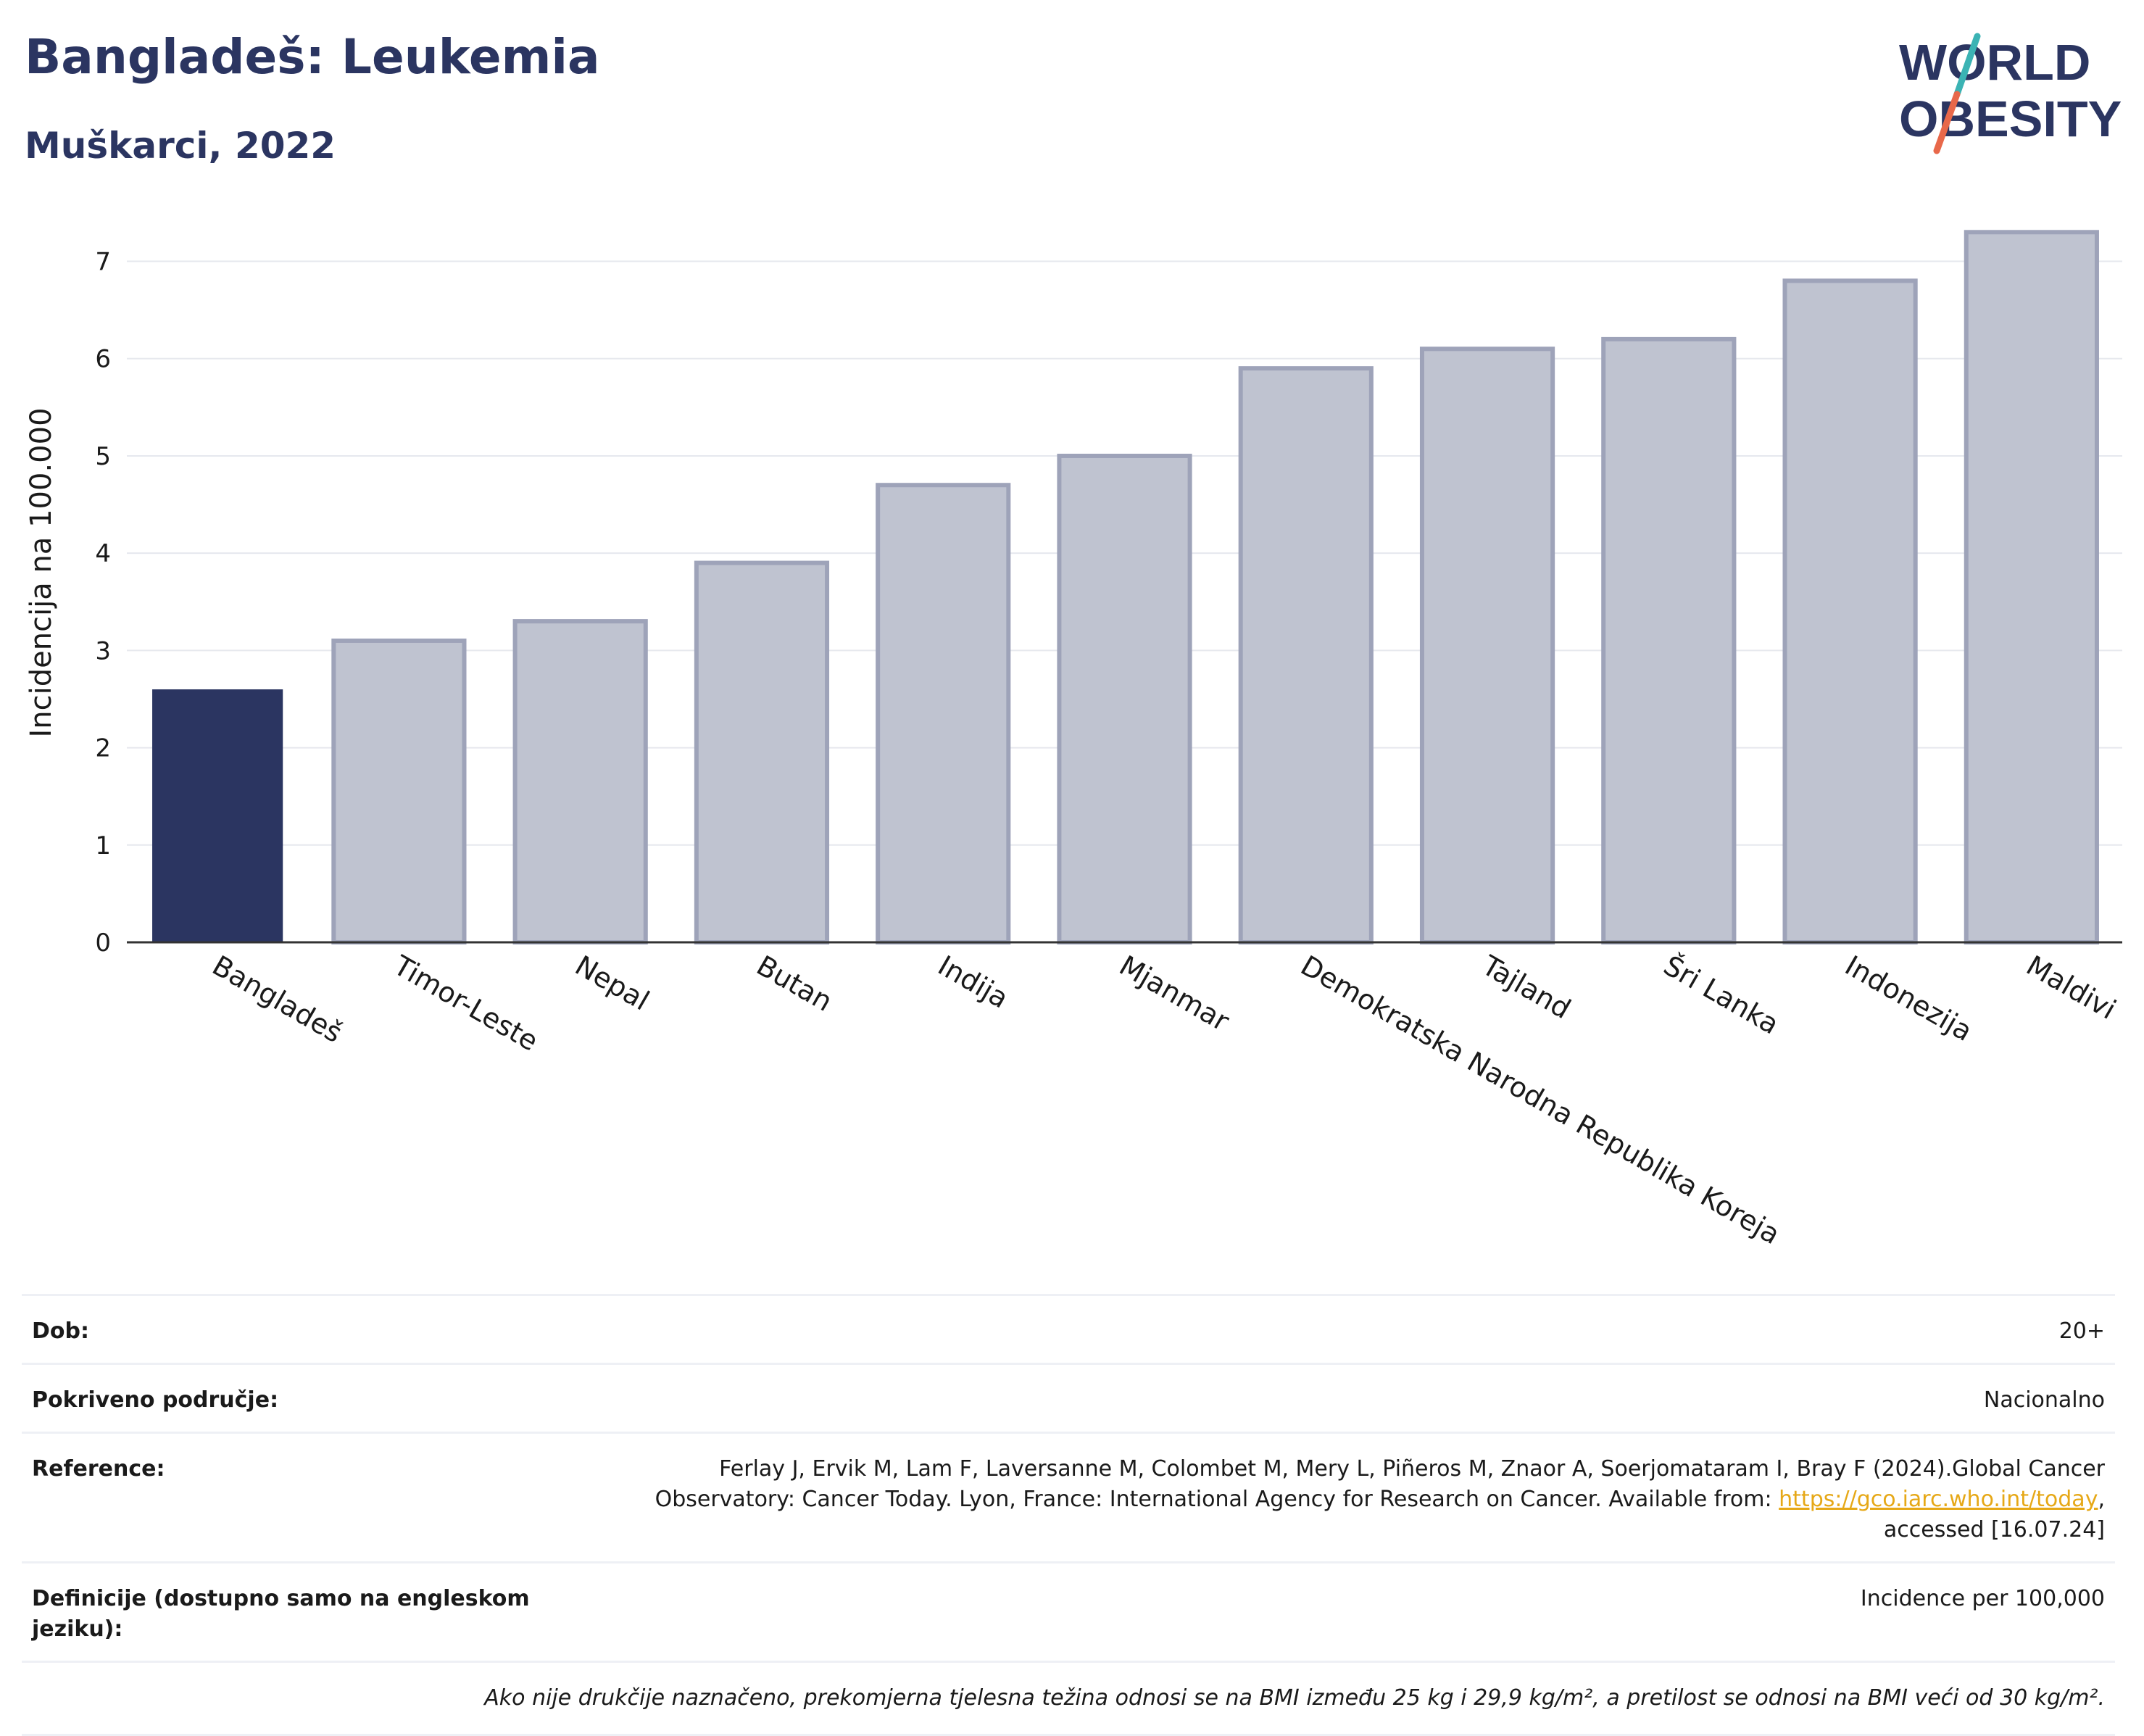 The height and width of the screenshot is (1736, 2144). Describe the element at coordinates (277, 1000) in the screenshot. I see `x-tick-label: Bangladeš` at that location.